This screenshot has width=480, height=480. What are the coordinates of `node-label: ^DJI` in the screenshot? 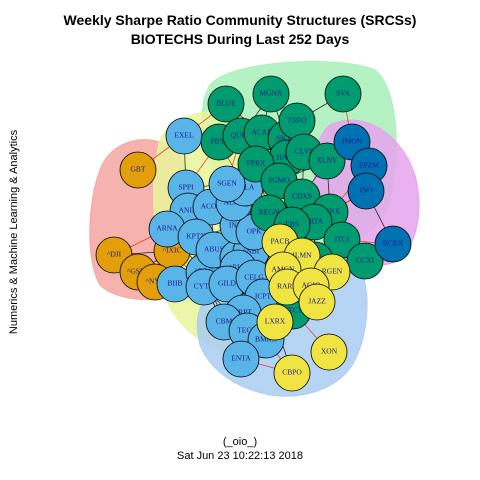 It's located at (114, 254).